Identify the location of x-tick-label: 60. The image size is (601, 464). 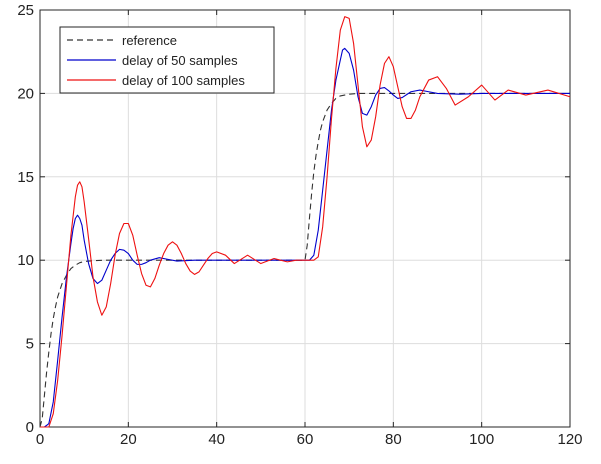
(305, 439).